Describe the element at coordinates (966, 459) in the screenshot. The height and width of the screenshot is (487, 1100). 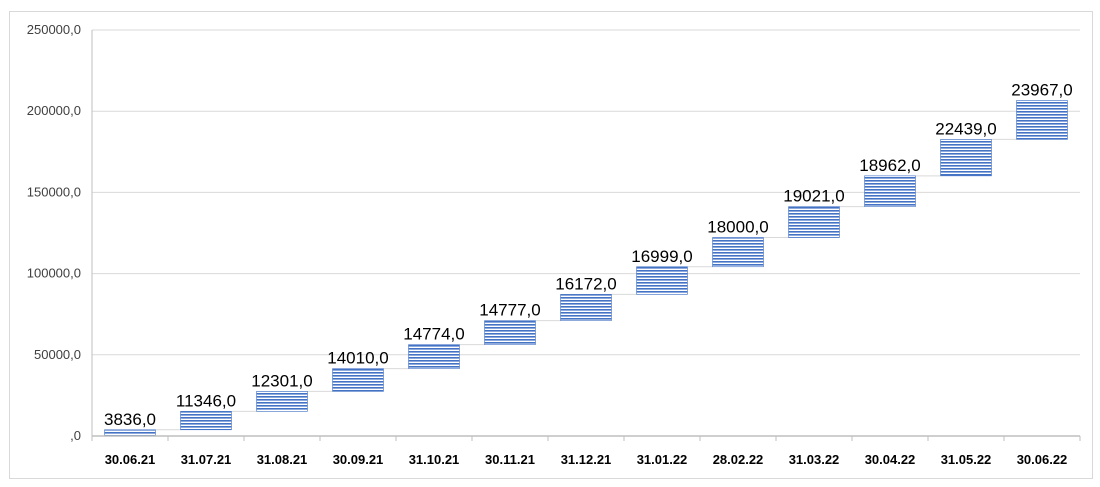
I see `x-tick-label: 31.05.22` at that location.